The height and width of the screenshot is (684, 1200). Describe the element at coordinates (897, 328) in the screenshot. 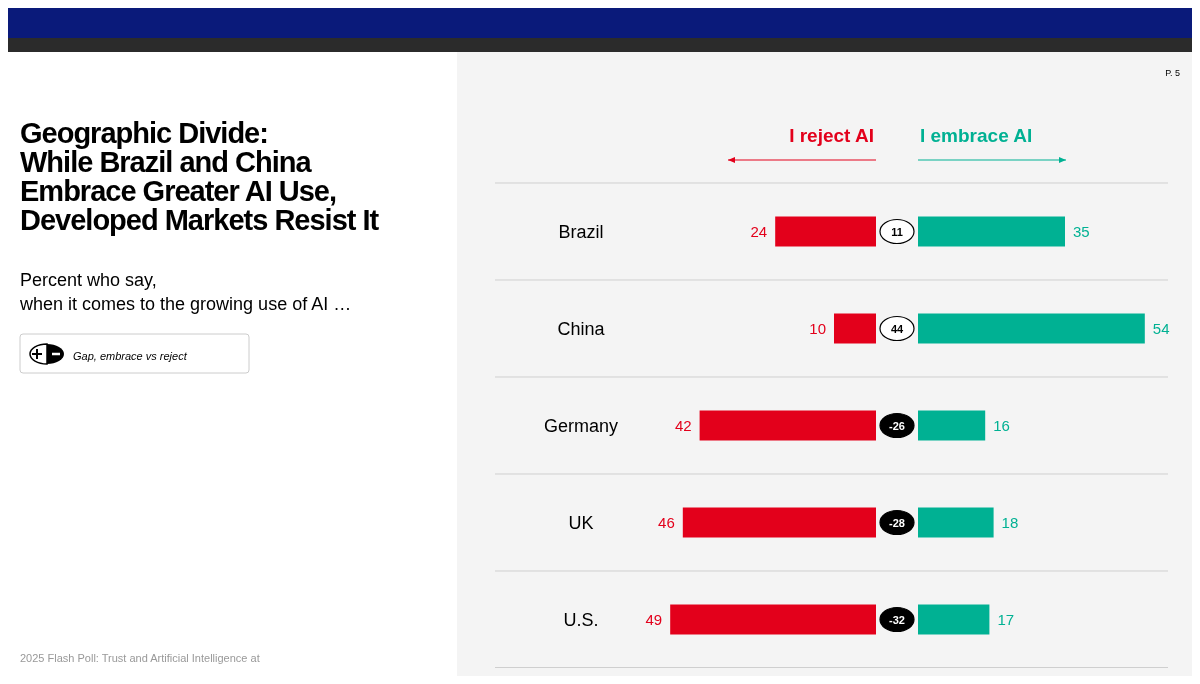

I see `text: 44` at that location.